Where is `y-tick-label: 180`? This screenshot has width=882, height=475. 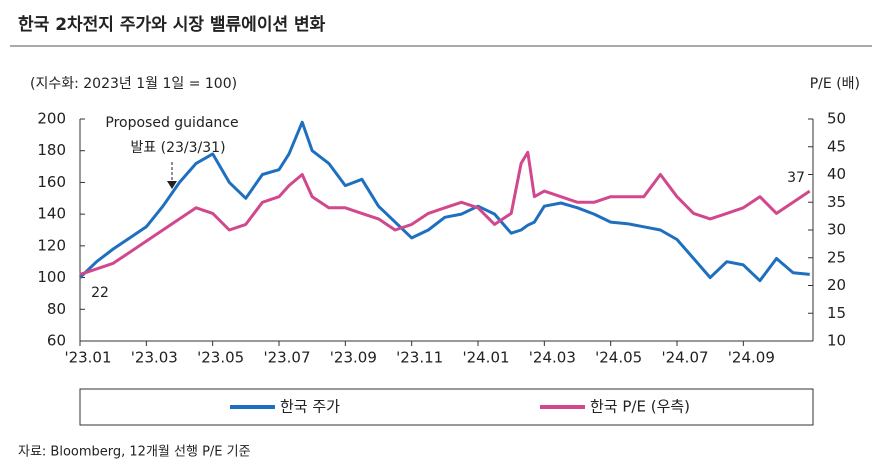
y-tick-label: 180 is located at coordinates (51, 150).